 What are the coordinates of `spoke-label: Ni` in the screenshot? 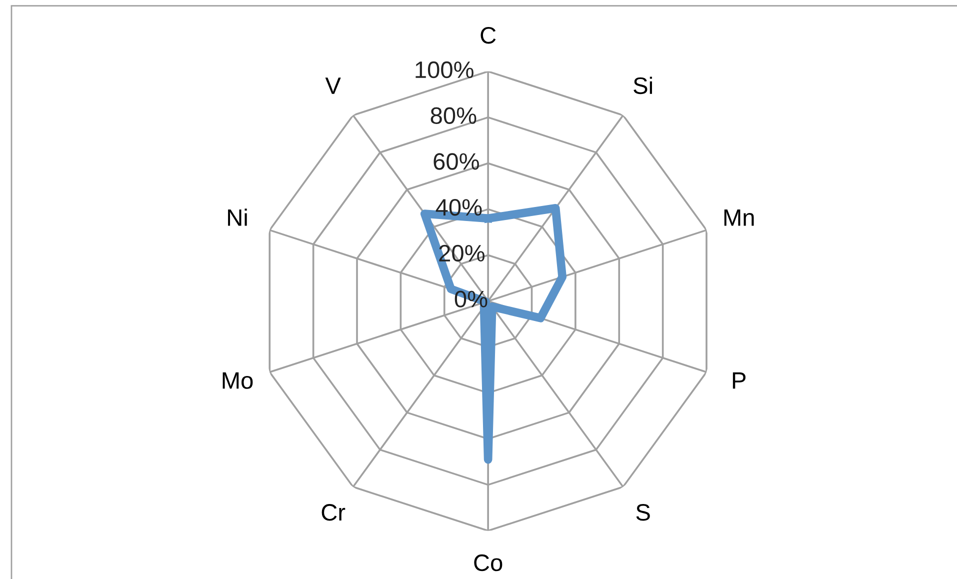 It's located at (237, 217).